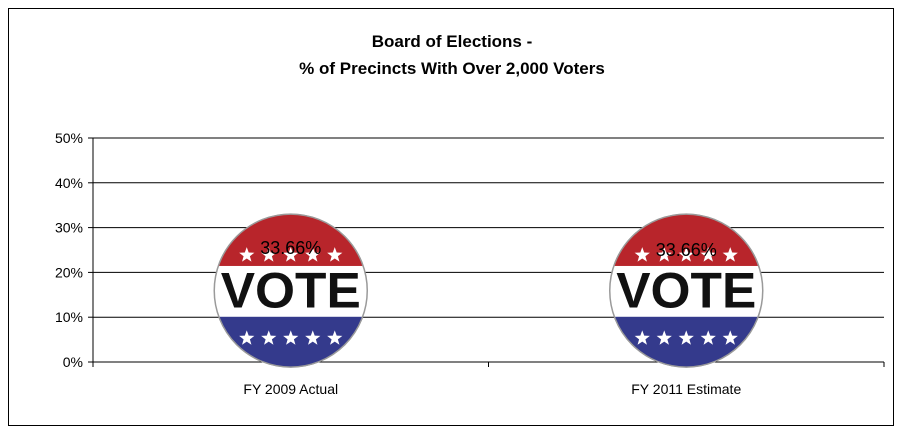 The height and width of the screenshot is (434, 904). I want to click on x-category-label: FY 2011 Estimate, so click(686, 389).